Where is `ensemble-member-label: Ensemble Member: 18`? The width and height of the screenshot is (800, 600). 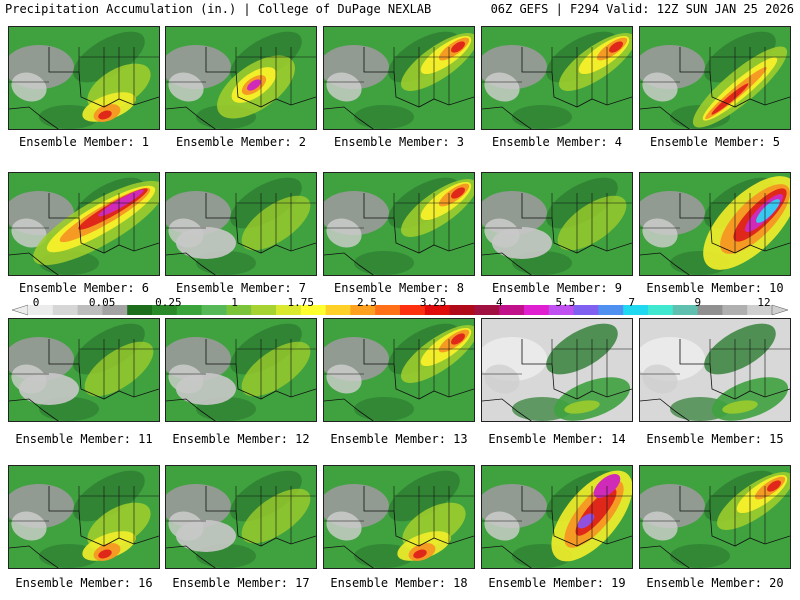 ensemble-member-label: Ensemble Member: 18 is located at coordinates (399, 583).